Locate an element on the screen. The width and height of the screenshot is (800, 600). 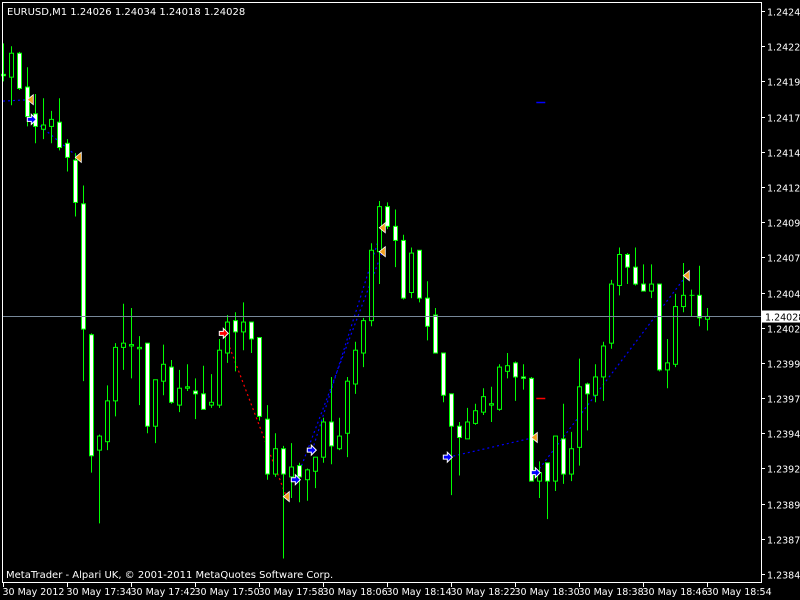
price-tick-label: 1.24095 is located at coordinates (783, 224).